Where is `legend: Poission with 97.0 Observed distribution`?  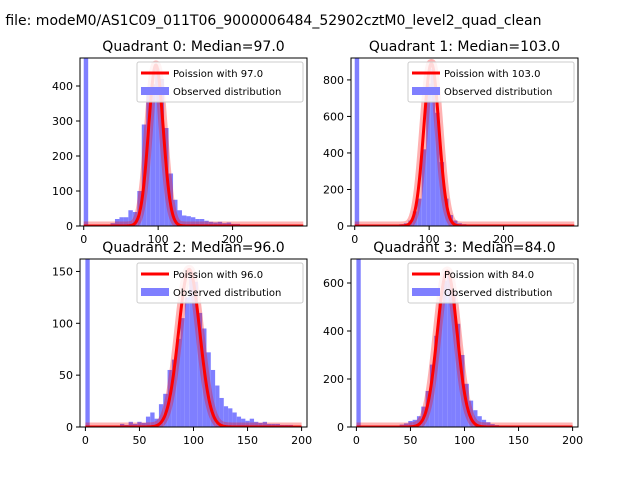
legend: Poission with 97.0 Observed distribution is located at coordinates (220, 82).